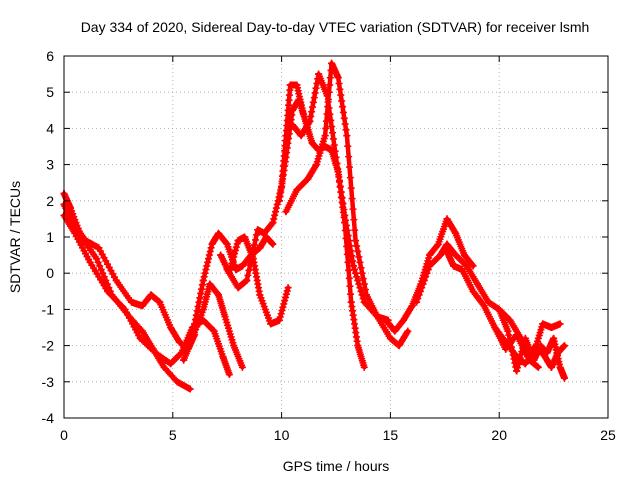 This screenshot has width=640, height=480. I want to click on x-axis-label: GPS time / hours, so click(336, 466).